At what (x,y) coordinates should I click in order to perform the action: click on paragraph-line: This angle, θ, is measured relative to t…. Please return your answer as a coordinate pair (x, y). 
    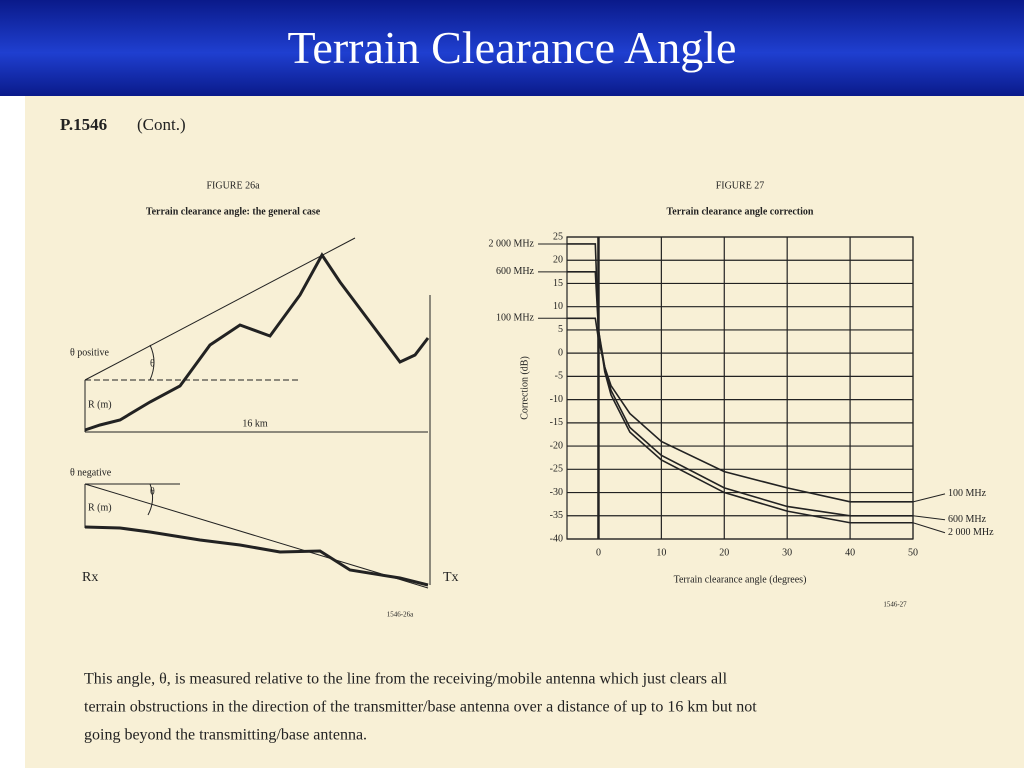
    Looking at the image, I should click on (406, 679).